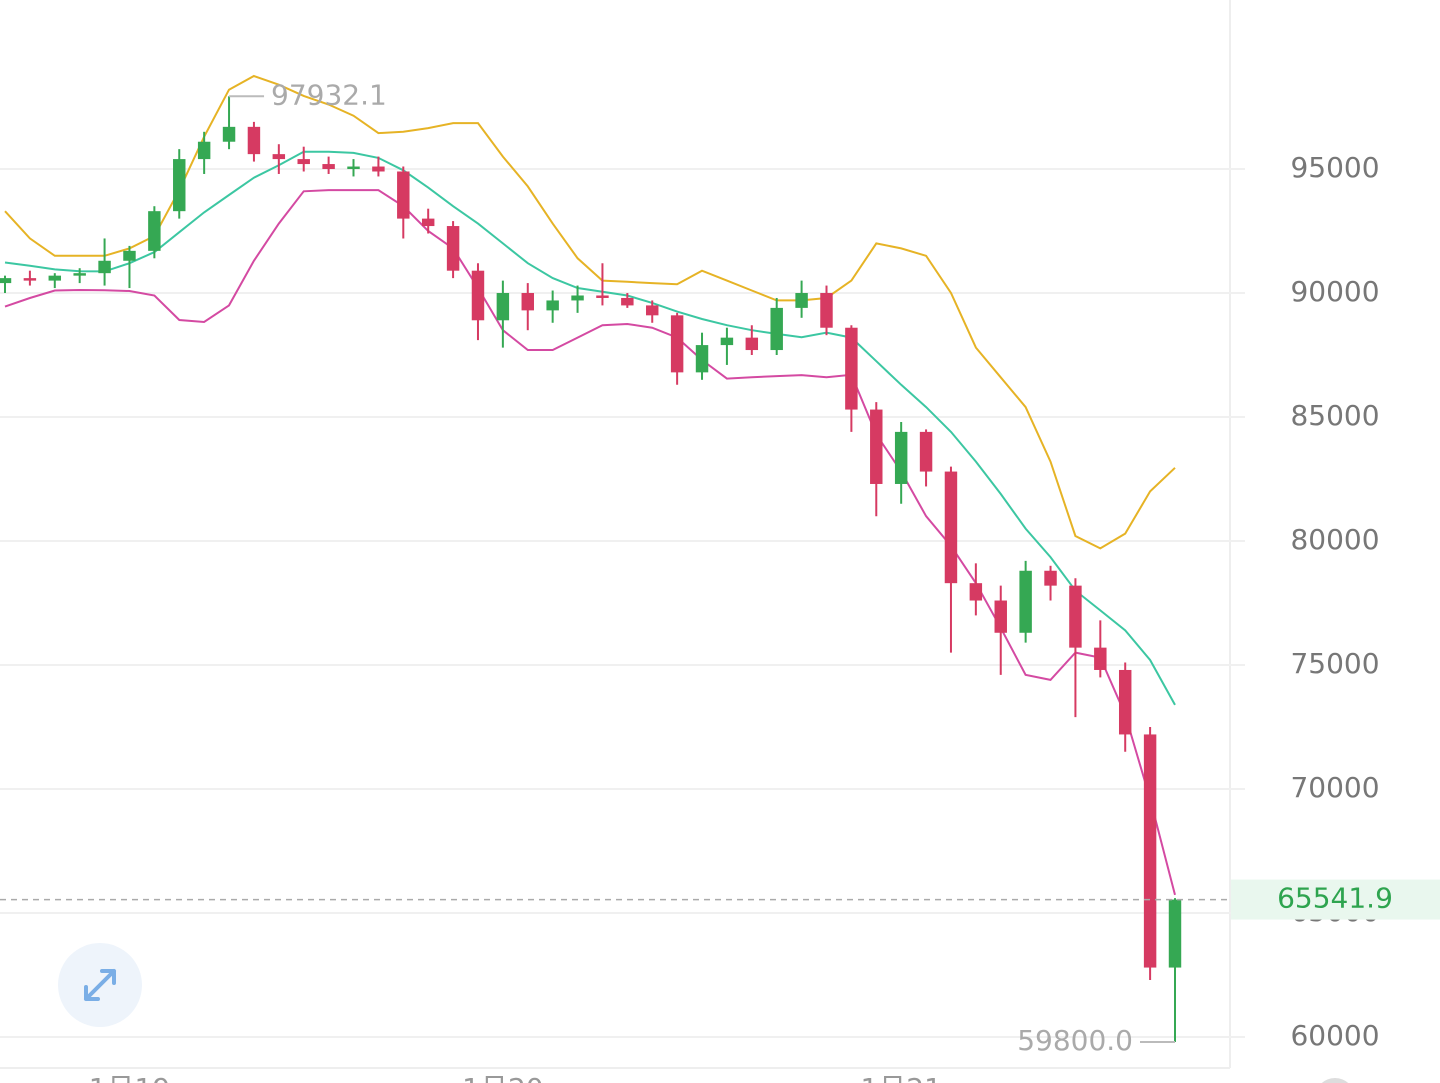  I want to click on last-price-box, so click(1335, 899).